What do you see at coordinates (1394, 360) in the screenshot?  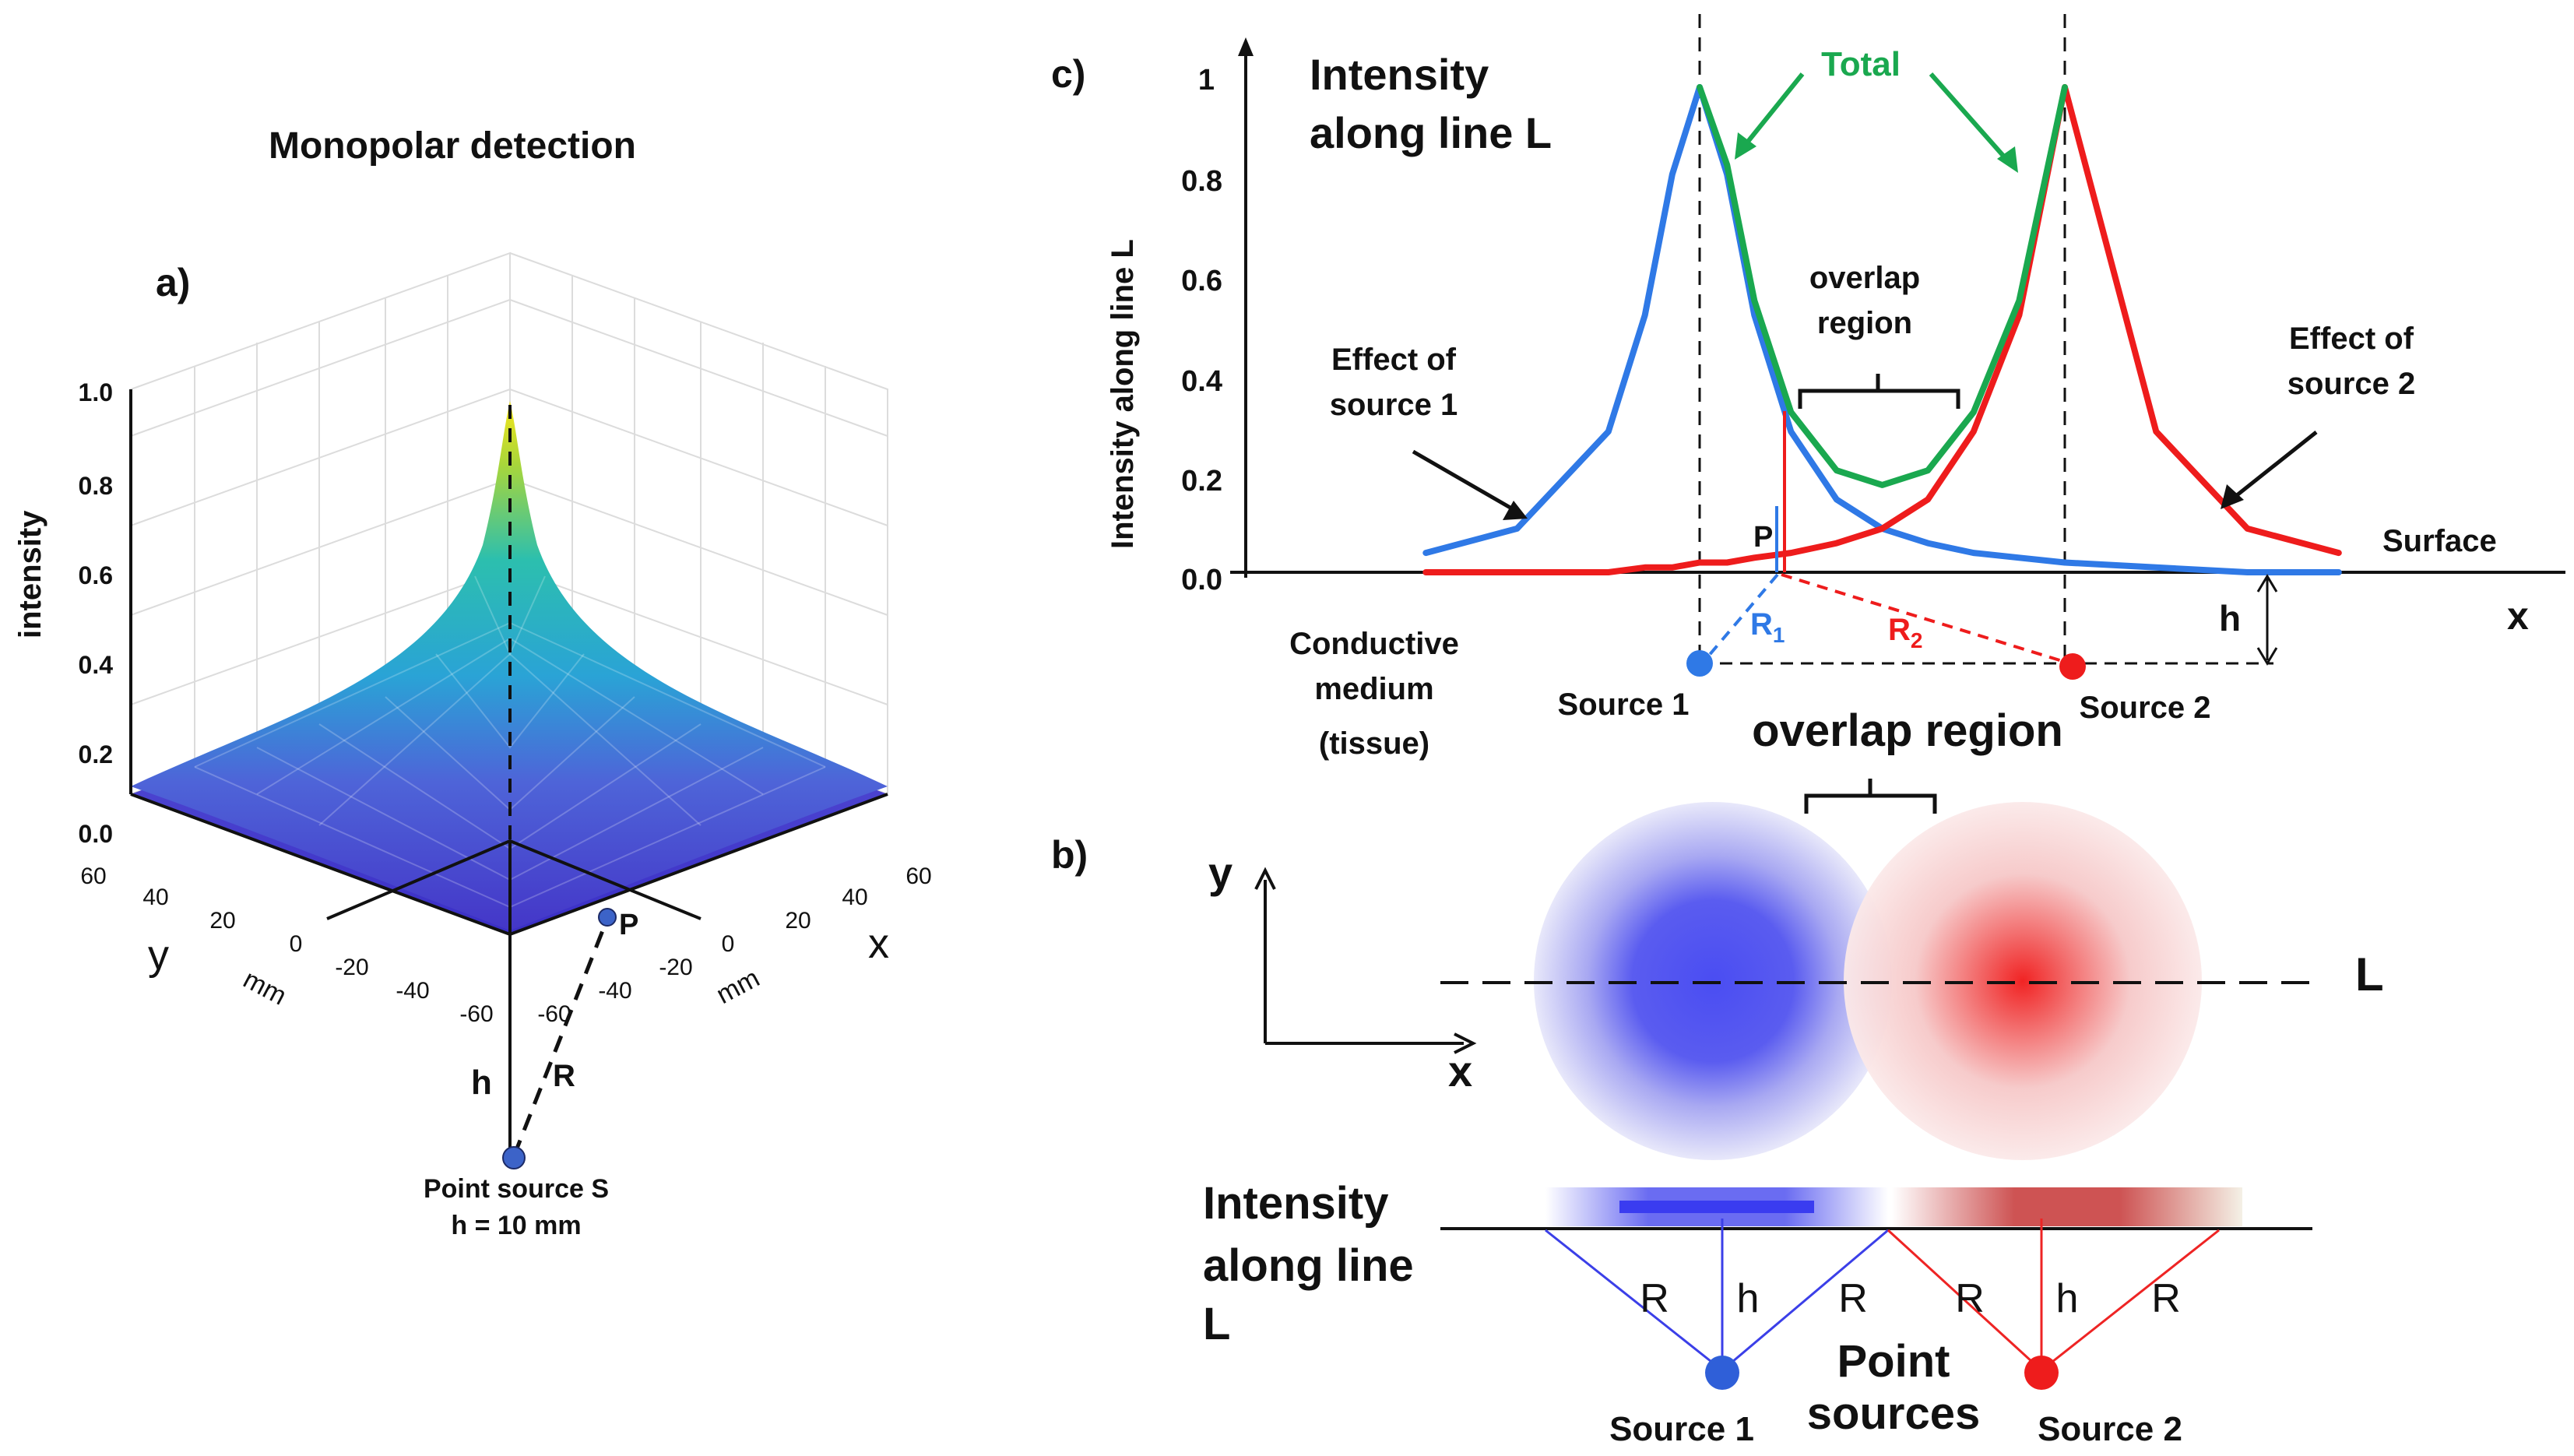 I see `effect1-line1: Effect of` at bounding box center [1394, 360].